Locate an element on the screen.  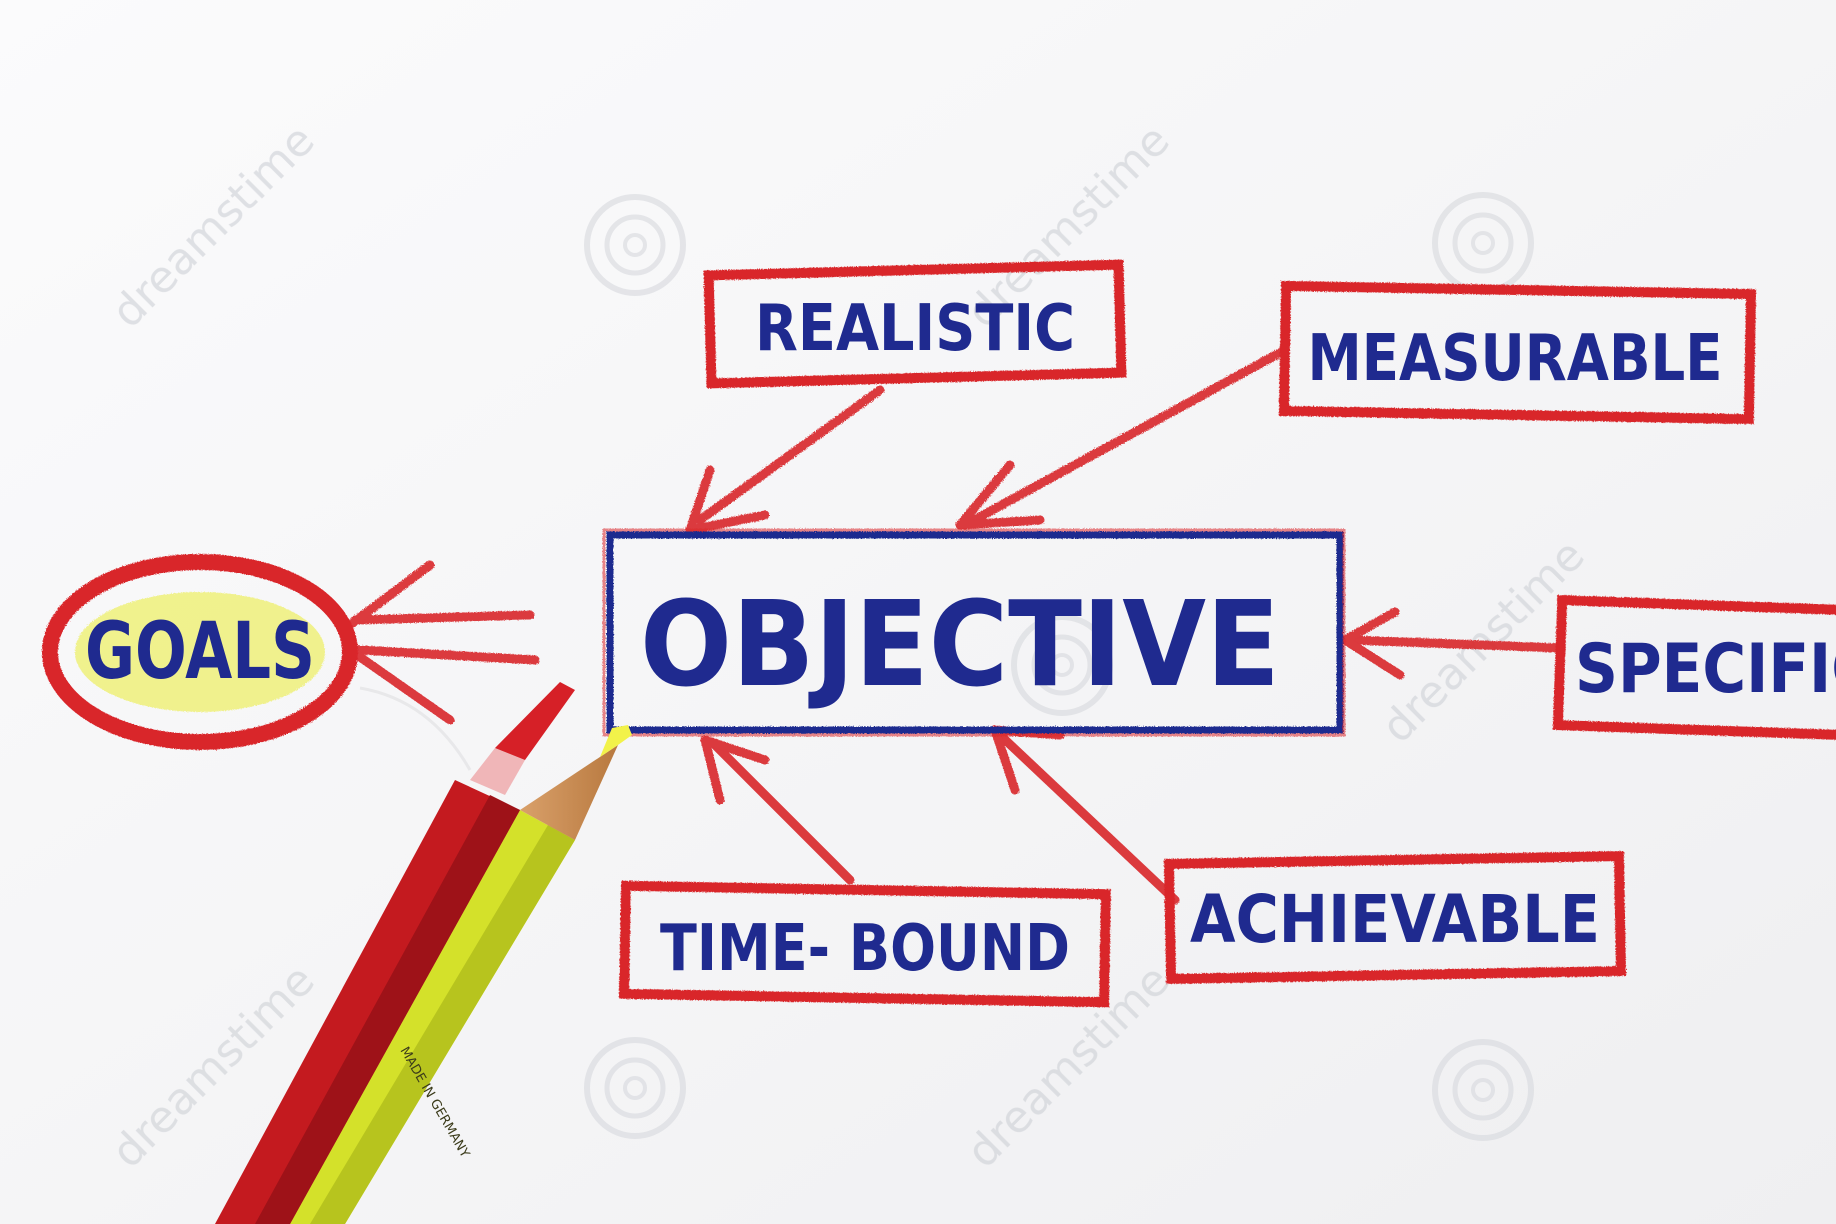
objective-label: OBJECTIVE is located at coordinates (960, 644).